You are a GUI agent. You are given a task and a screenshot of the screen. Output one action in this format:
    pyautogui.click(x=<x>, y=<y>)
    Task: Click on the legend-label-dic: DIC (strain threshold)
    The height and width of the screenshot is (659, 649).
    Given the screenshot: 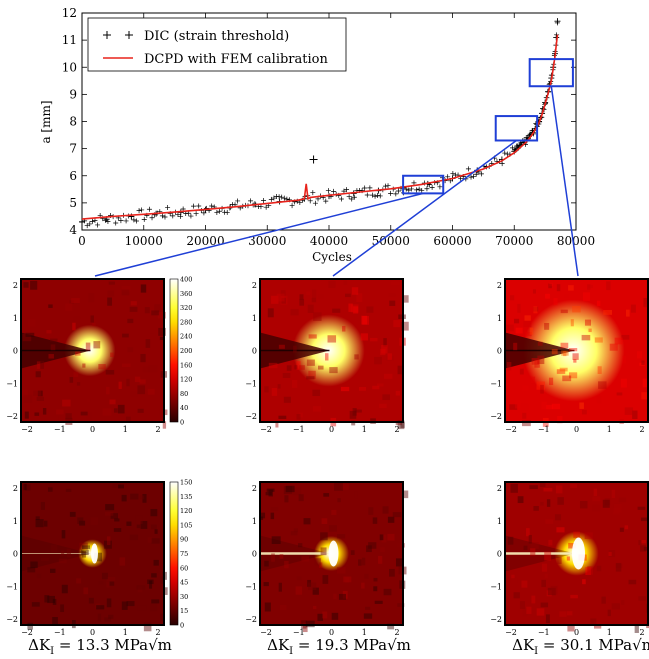 What is the action you would take?
    pyautogui.click(x=216, y=36)
    